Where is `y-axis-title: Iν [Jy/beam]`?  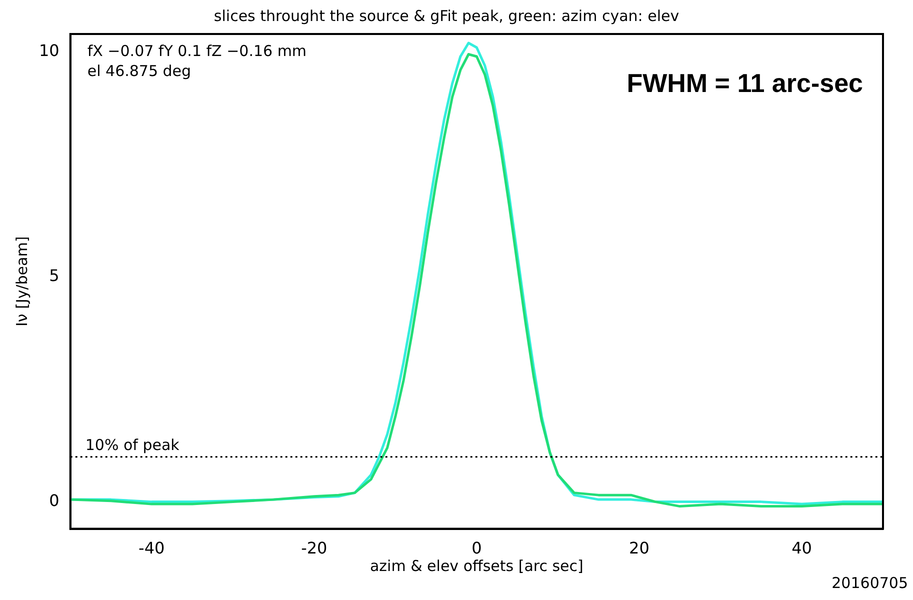
y-axis-title: Iν [Jy/beam] is located at coordinates (21, 281).